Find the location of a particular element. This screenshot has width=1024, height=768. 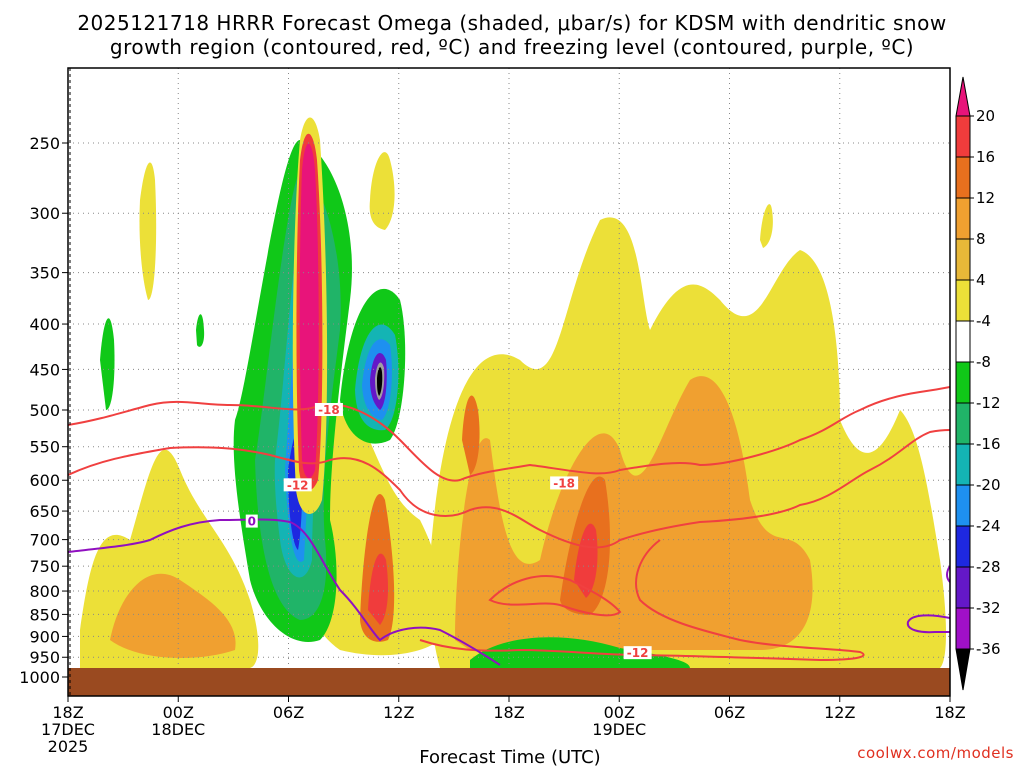

y-tick-label: 250 is located at coordinates (44, 143).